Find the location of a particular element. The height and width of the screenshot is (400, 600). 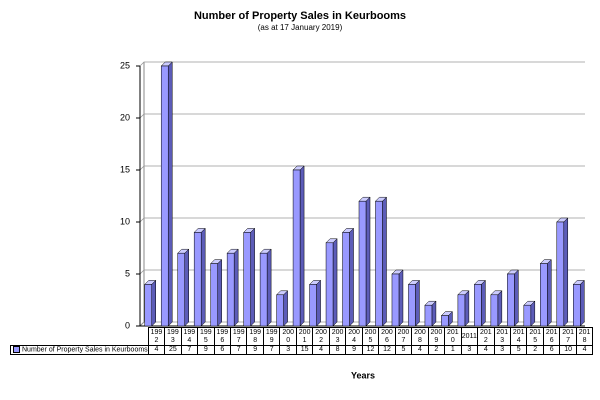

table-value: 25 is located at coordinates (173, 350).